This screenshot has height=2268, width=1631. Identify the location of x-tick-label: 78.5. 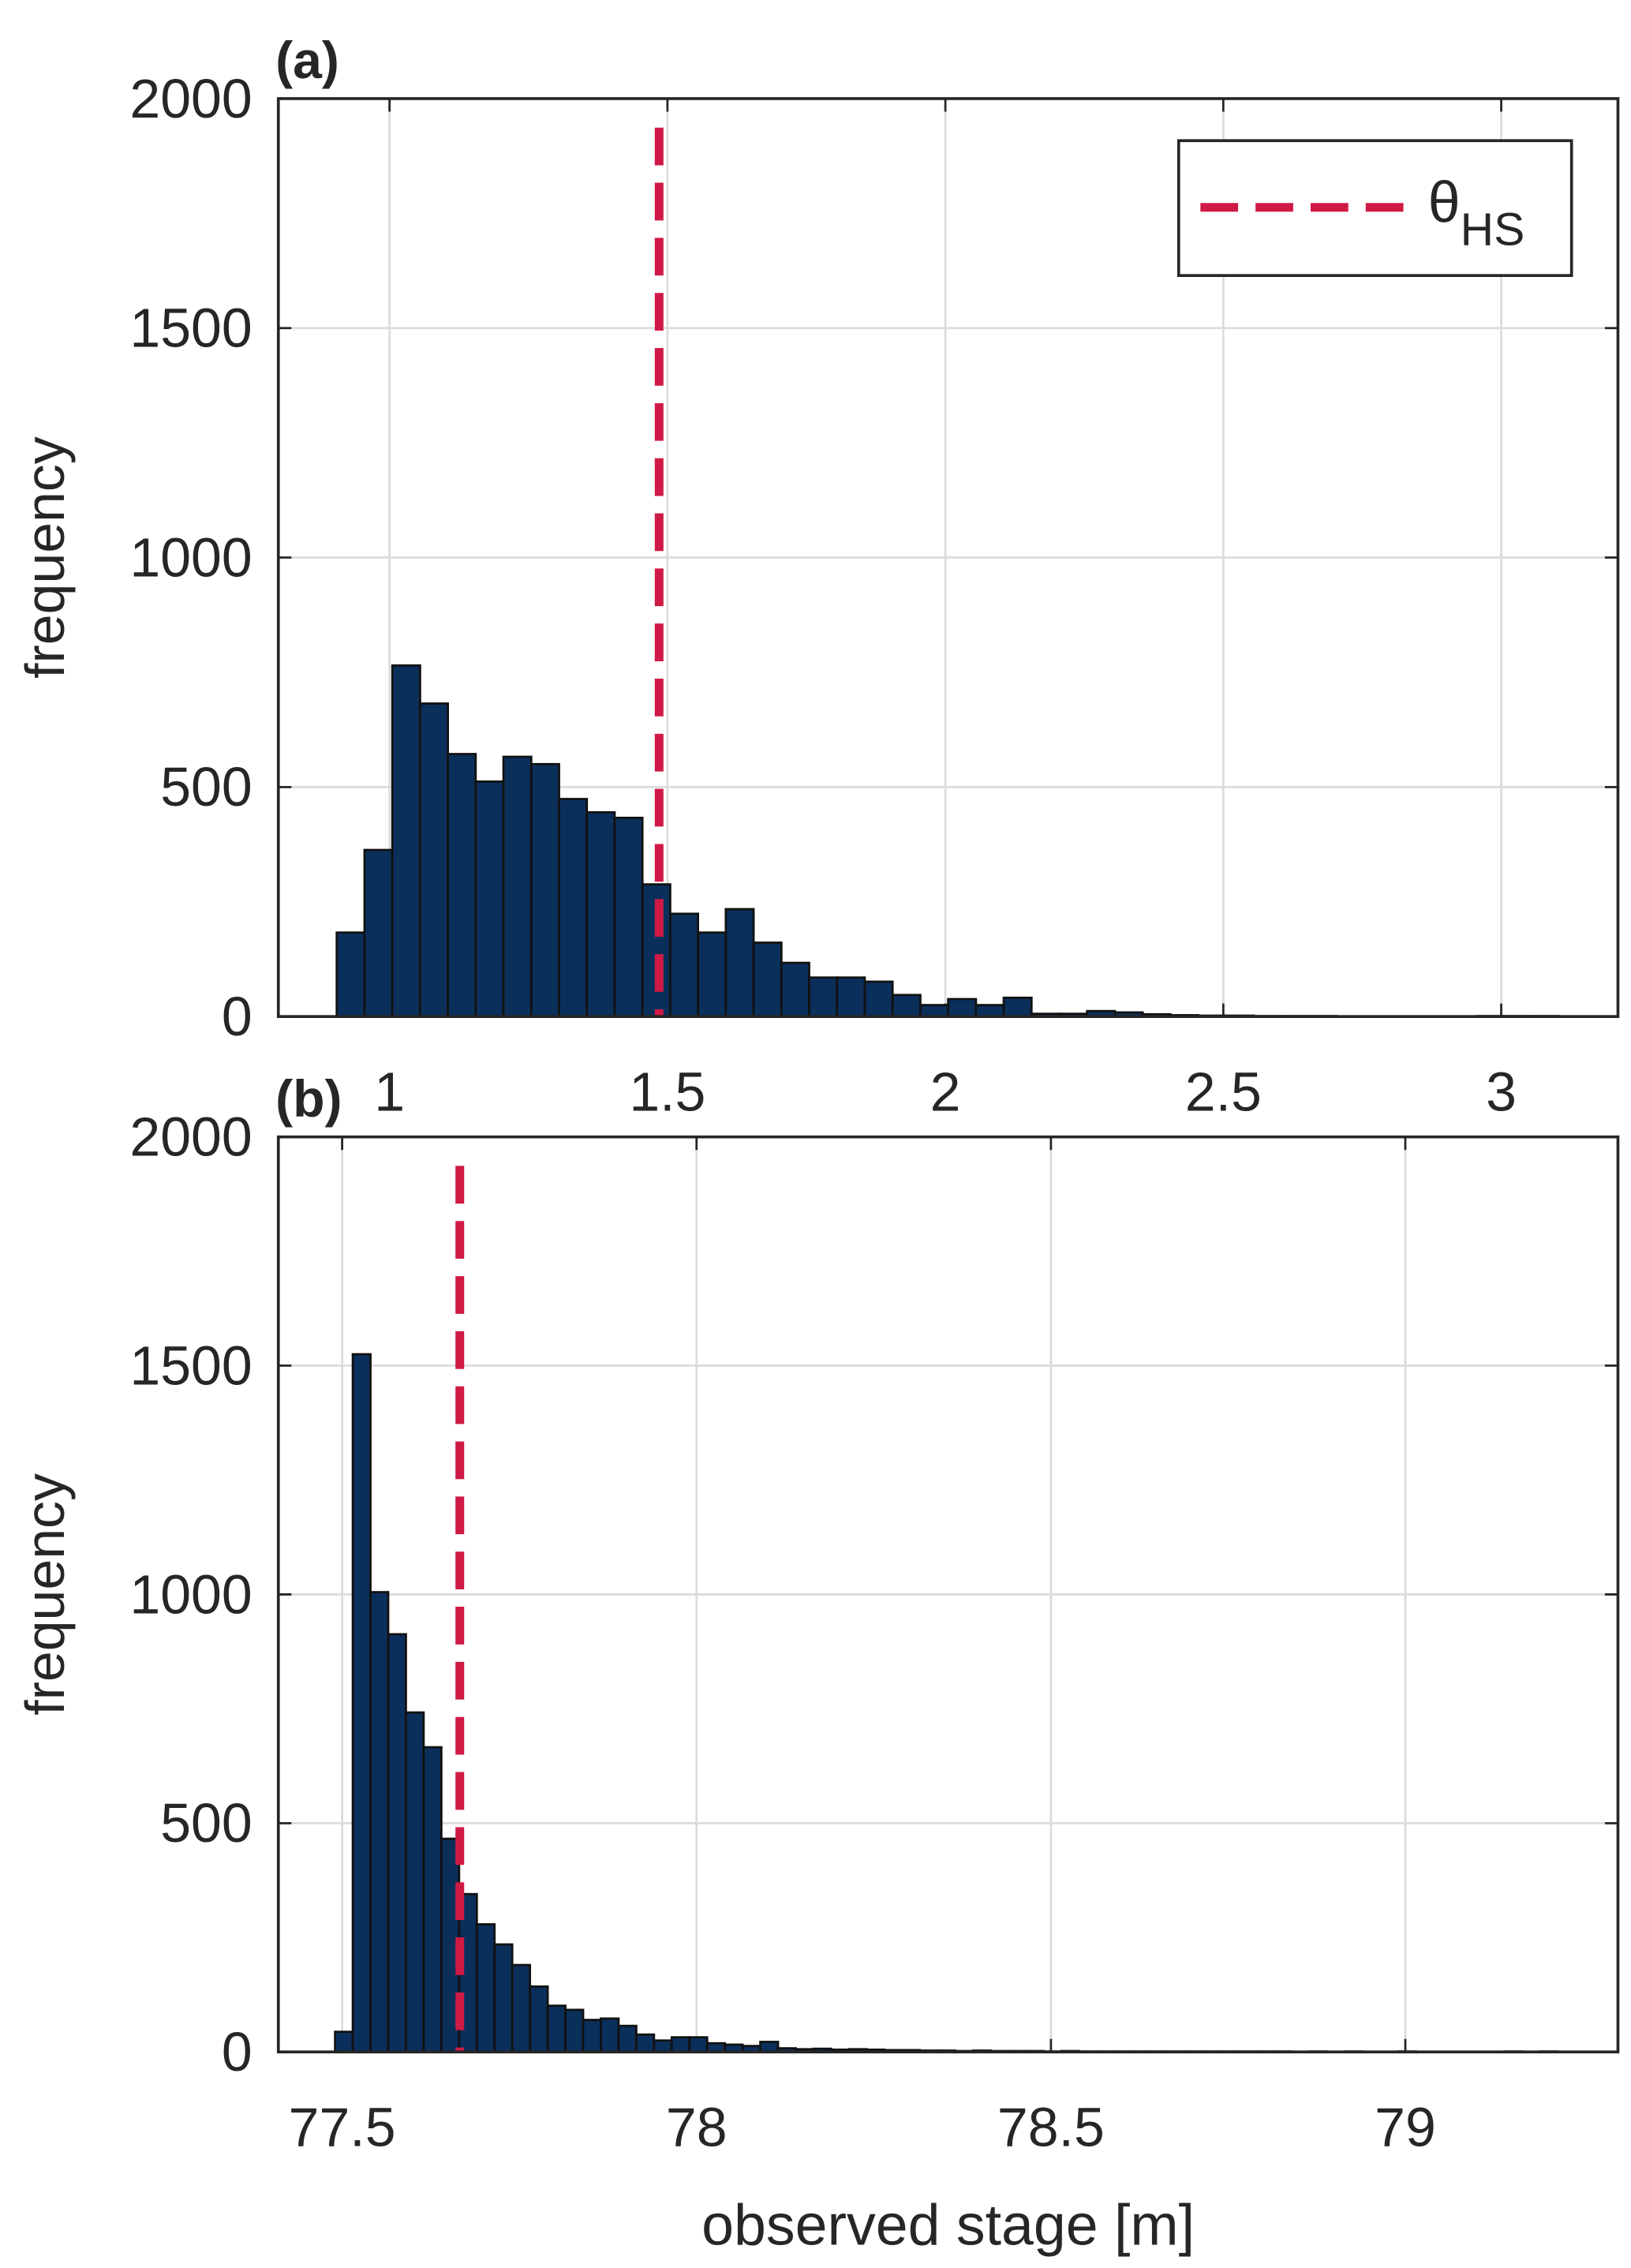
(1051, 2127).